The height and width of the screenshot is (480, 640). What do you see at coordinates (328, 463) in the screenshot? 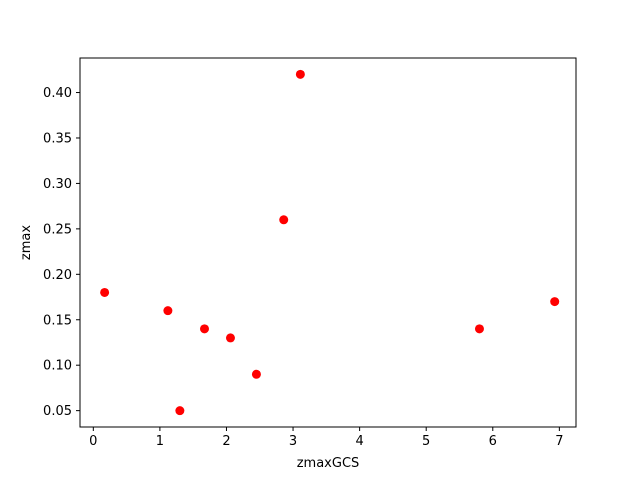
I see `x-axis-label: zmaxGCS` at bounding box center [328, 463].